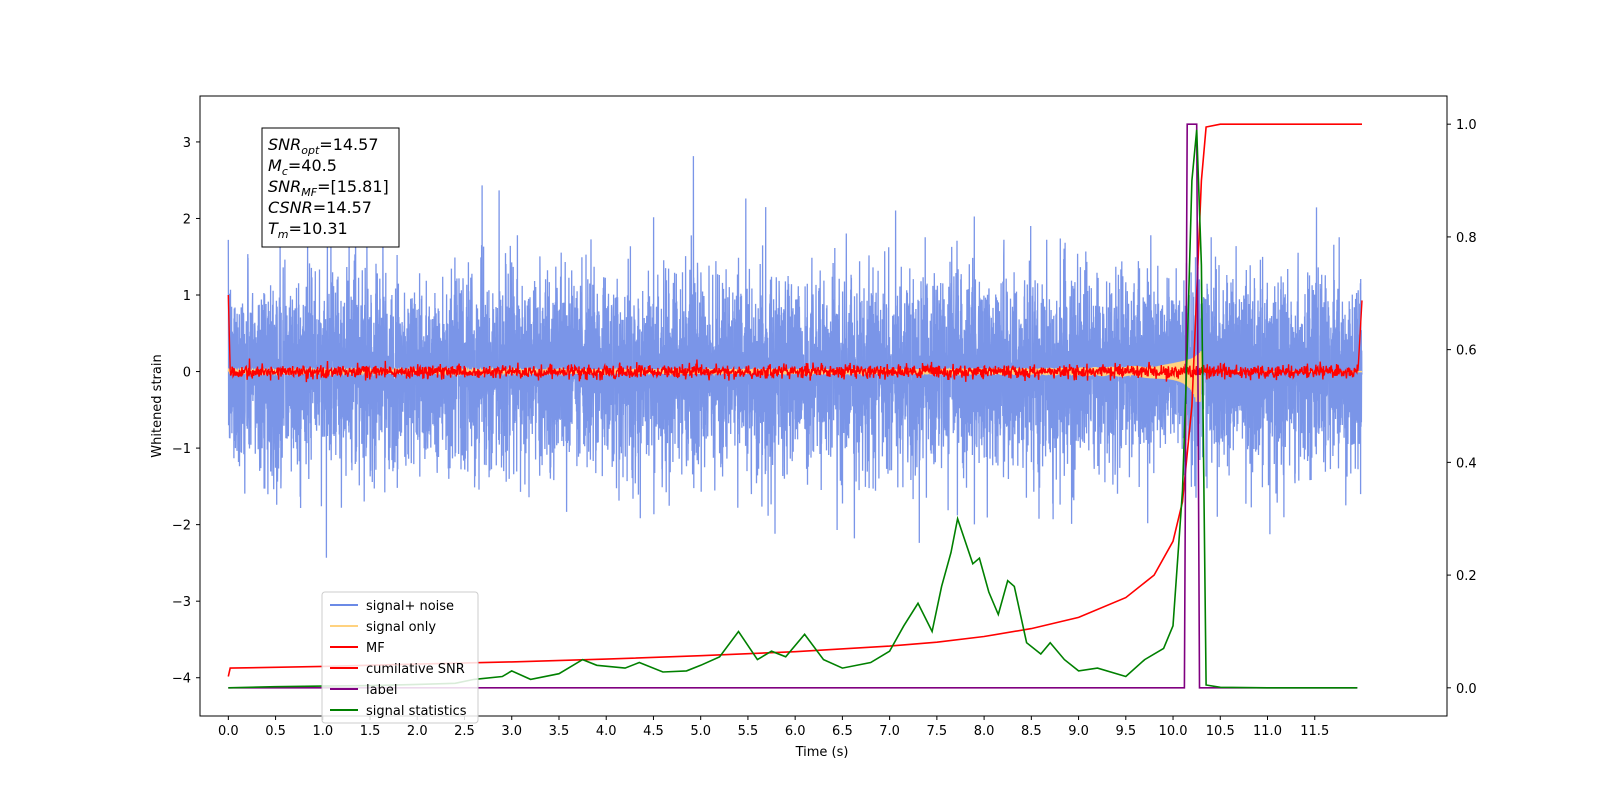 The image size is (1600, 800). What do you see at coordinates (1267, 731) in the screenshot?
I see `x-tick-label: 11.0` at bounding box center [1267, 731].